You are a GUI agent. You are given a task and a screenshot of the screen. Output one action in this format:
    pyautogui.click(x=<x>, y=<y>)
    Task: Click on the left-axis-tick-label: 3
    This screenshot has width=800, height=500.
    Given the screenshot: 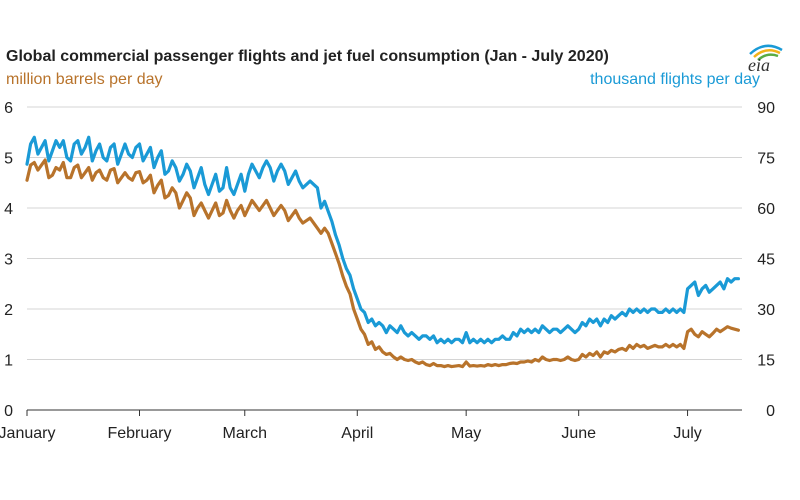 What is the action you would take?
    pyautogui.click(x=8, y=260)
    